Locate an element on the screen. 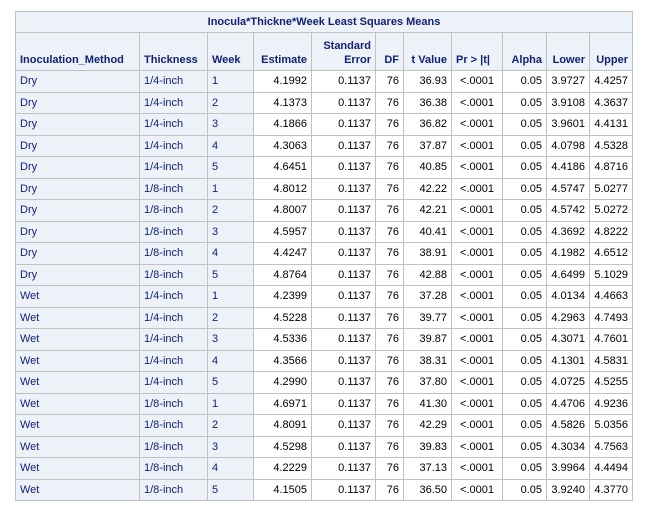 The image size is (658, 517). cell-lower: 4.2963 is located at coordinates (568, 317).